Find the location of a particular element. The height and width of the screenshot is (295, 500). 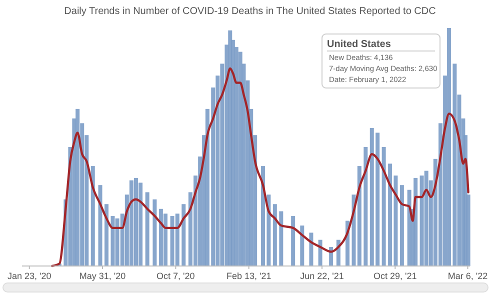

x-tick-label: Jan 23, '20 is located at coordinates (29, 276).